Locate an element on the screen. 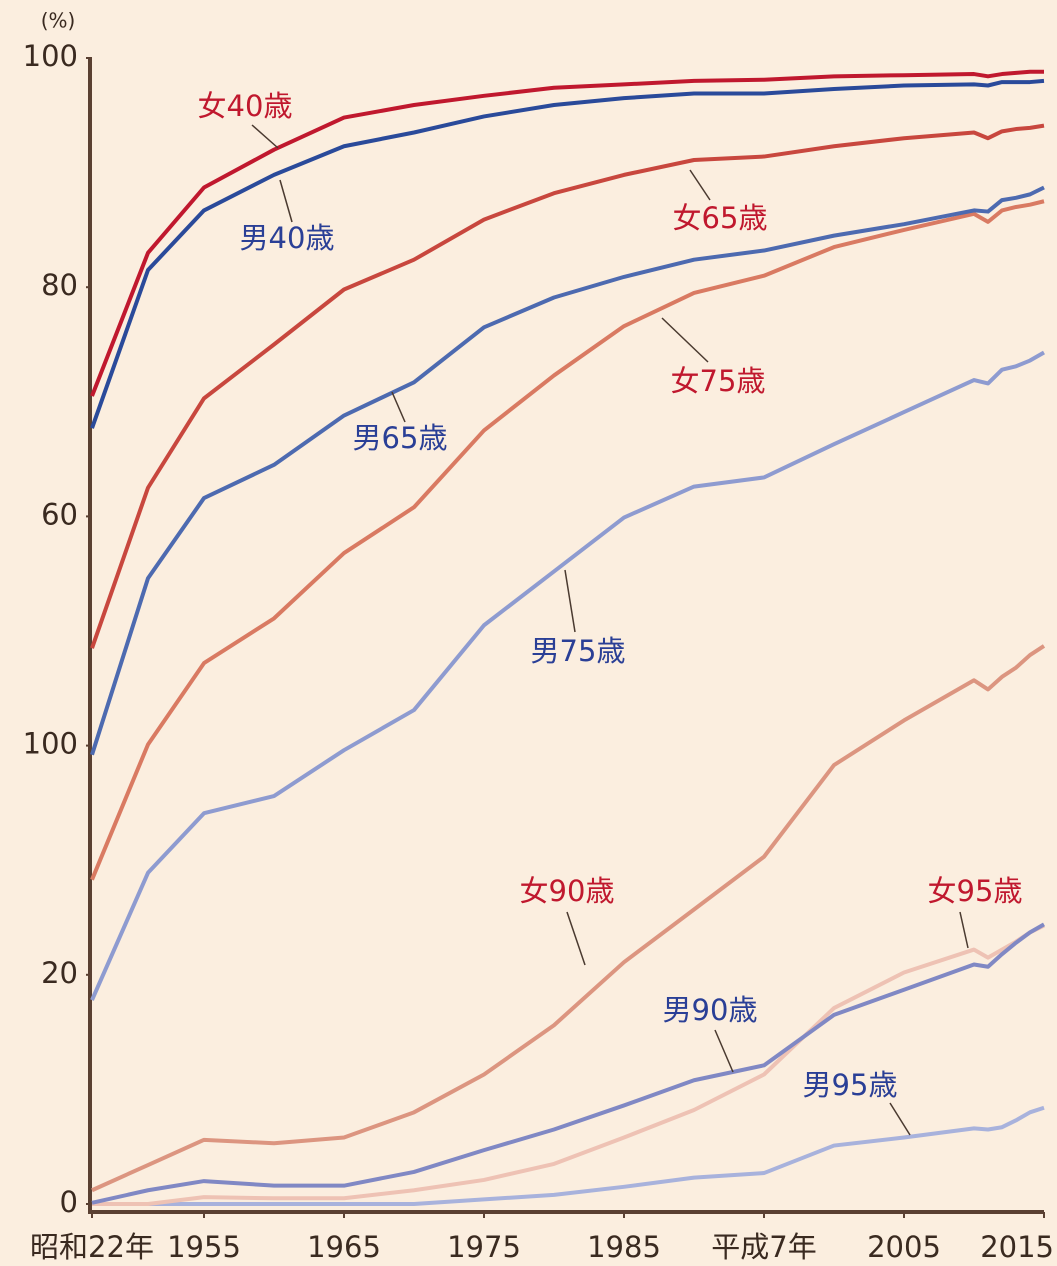 This screenshot has width=1057, height=1266. x-tick-label: 1965 is located at coordinates (344, 1247).